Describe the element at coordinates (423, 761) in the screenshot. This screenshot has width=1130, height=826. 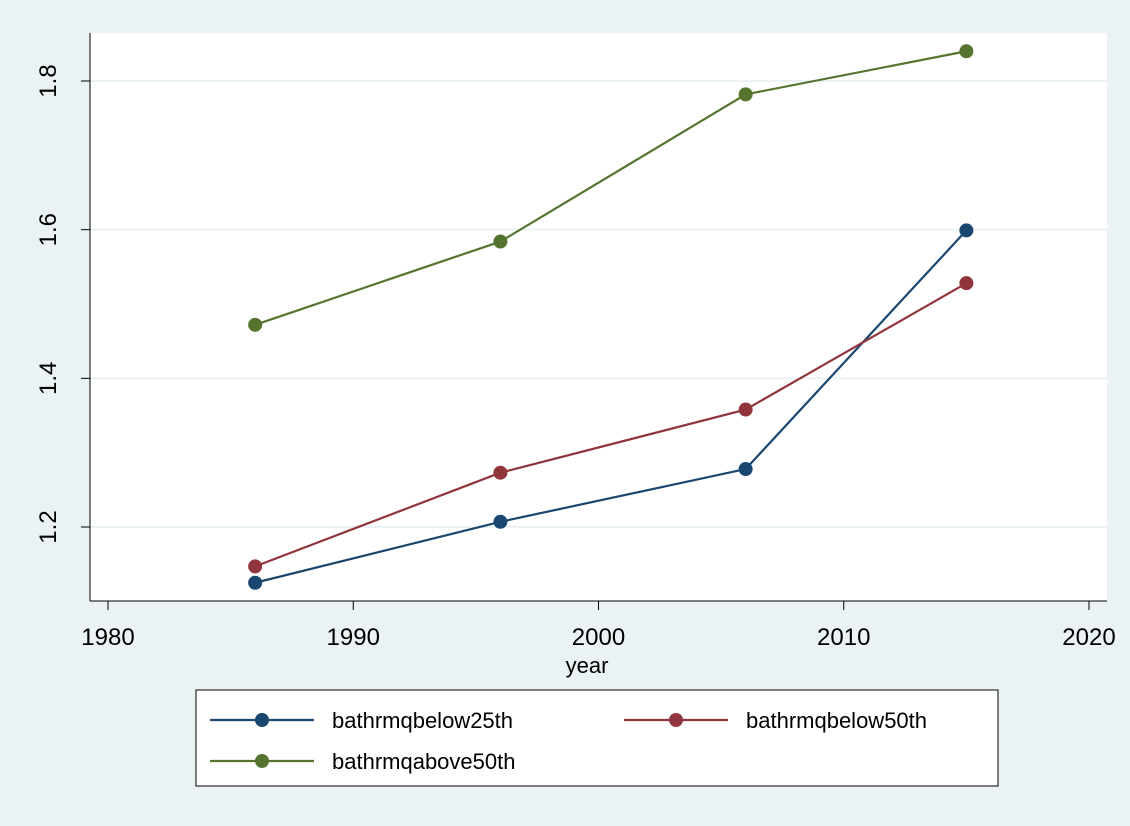
I see `legend-label: bathrmqabove50th` at that location.